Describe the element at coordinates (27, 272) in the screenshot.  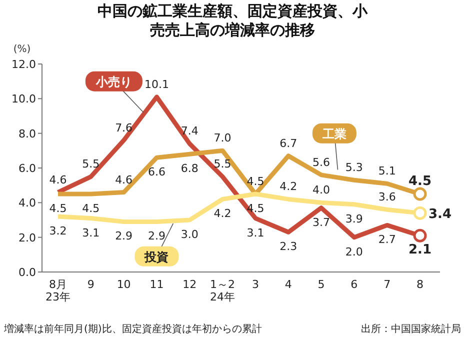
I see `y-tick-label: 0.0` at that location.